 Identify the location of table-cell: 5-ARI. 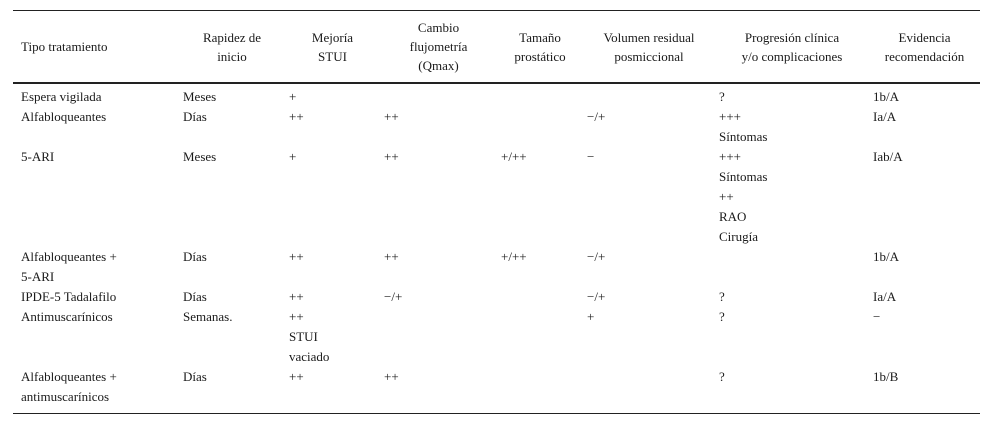
(96, 197).